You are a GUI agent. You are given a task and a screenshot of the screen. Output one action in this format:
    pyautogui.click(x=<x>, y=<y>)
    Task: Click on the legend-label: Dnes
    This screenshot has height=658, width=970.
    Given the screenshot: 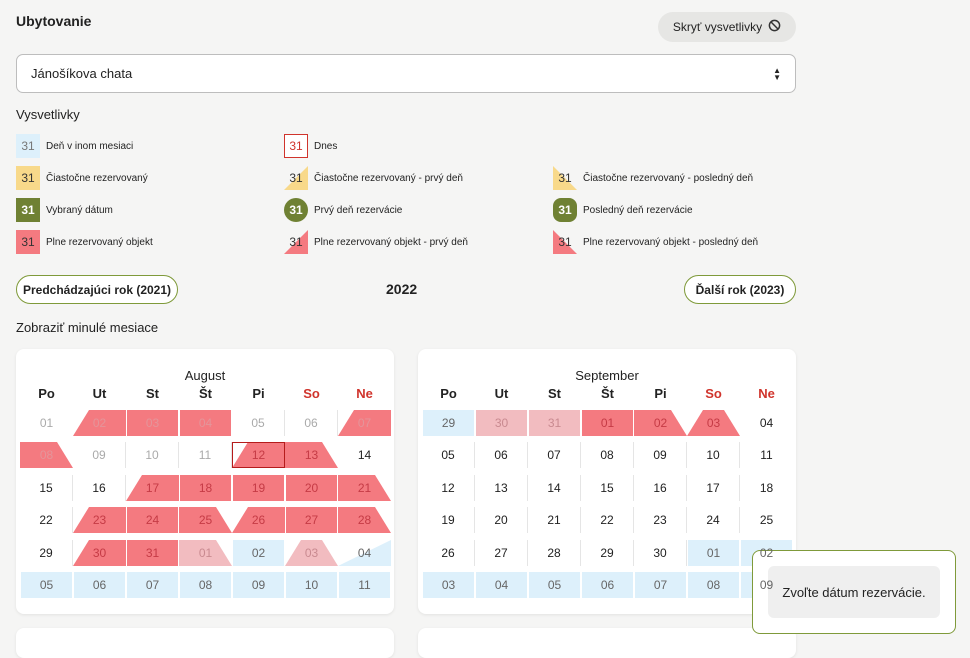 What is the action you would take?
    pyautogui.click(x=326, y=146)
    